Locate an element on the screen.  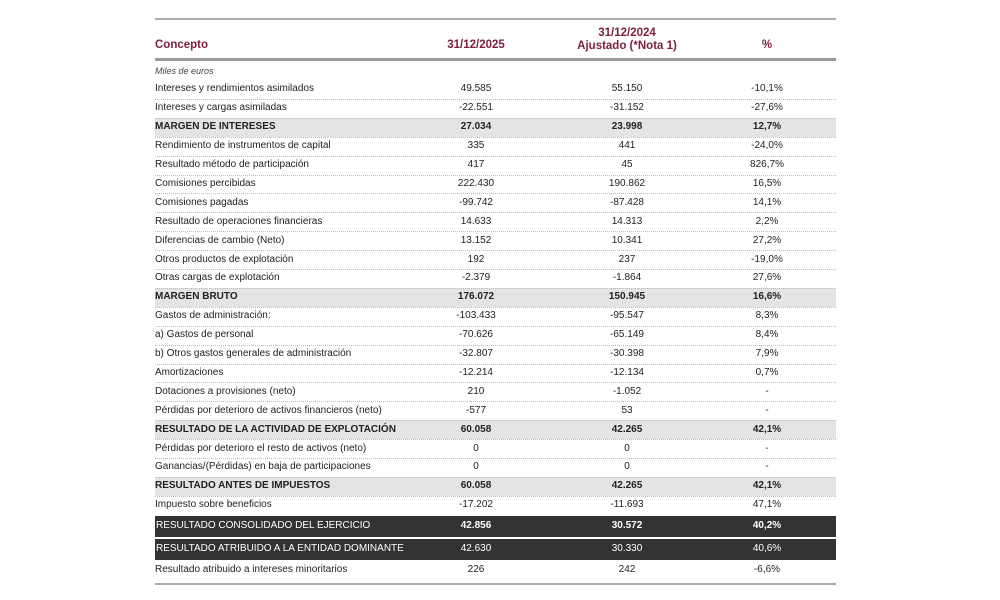
header-col2: 31/12/2024 is located at coordinates (627, 33).